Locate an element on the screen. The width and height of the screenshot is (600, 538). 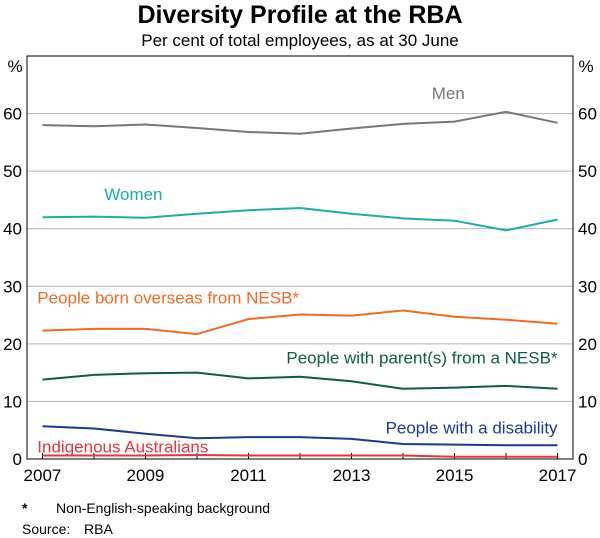
x-tick-label: 2007 is located at coordinates (43, 475).